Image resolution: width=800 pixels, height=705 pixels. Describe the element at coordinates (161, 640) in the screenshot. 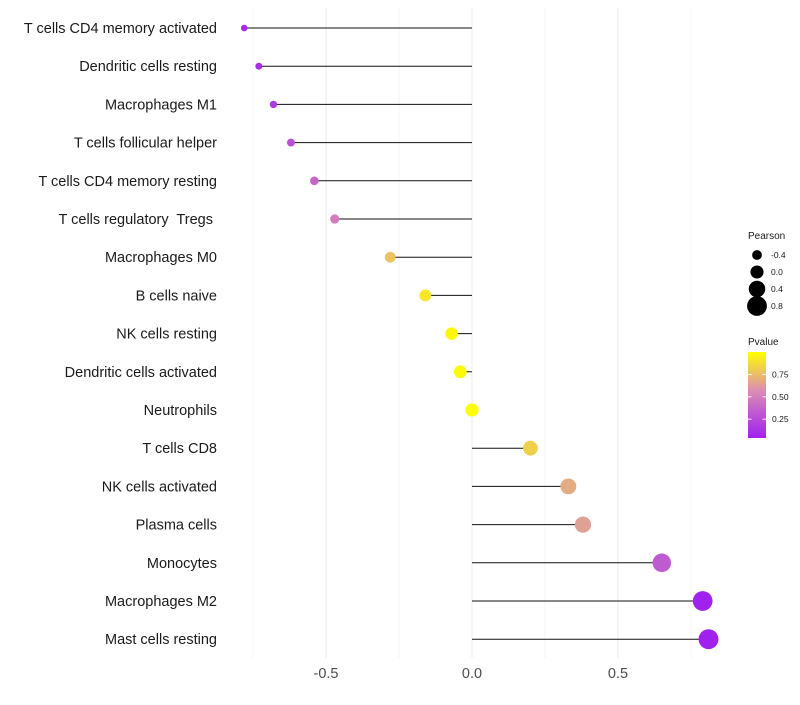

I see `category-label: Mast cells resting` at that location.